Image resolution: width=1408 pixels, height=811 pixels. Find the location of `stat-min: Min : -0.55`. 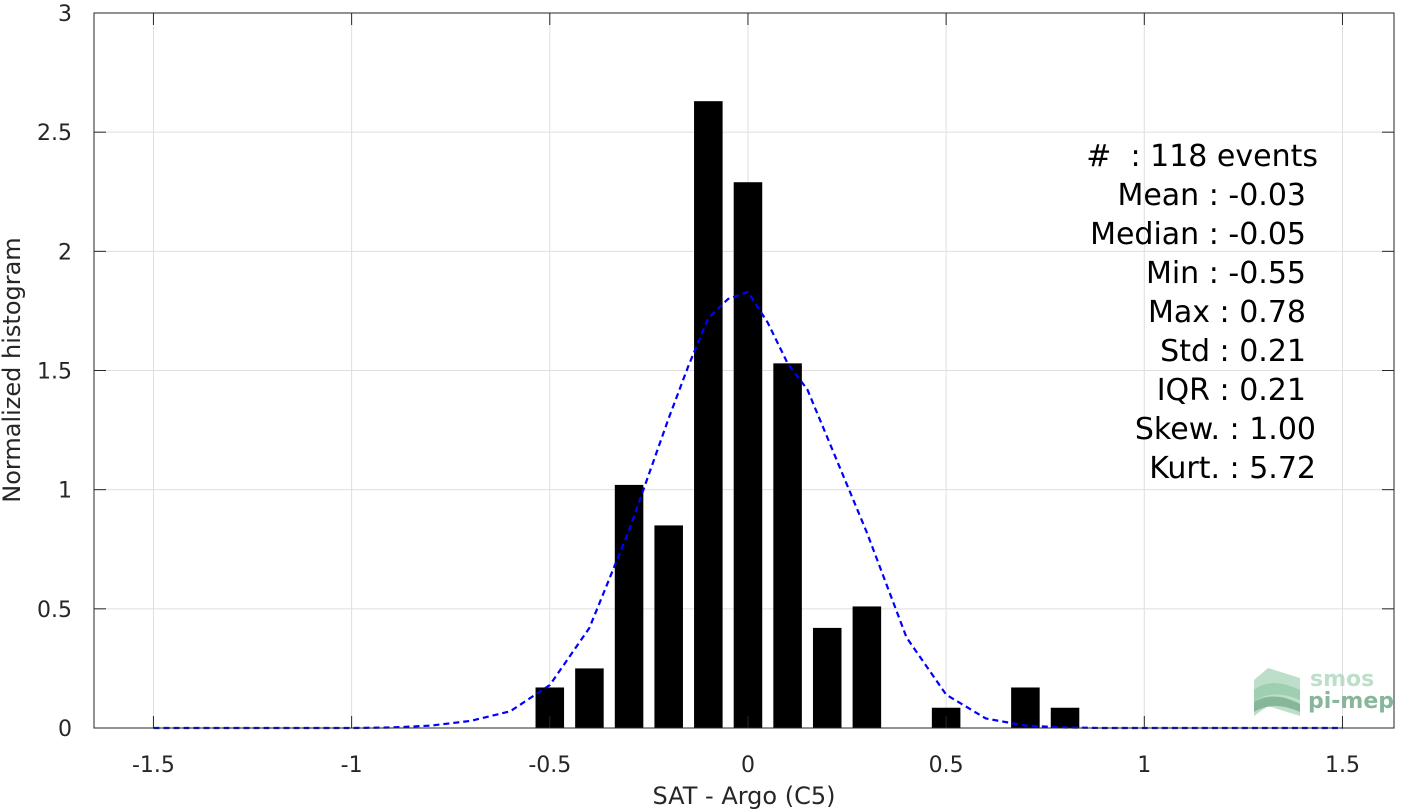

stat-min: Min : -0.55 is located at coordinates (1226, 273).